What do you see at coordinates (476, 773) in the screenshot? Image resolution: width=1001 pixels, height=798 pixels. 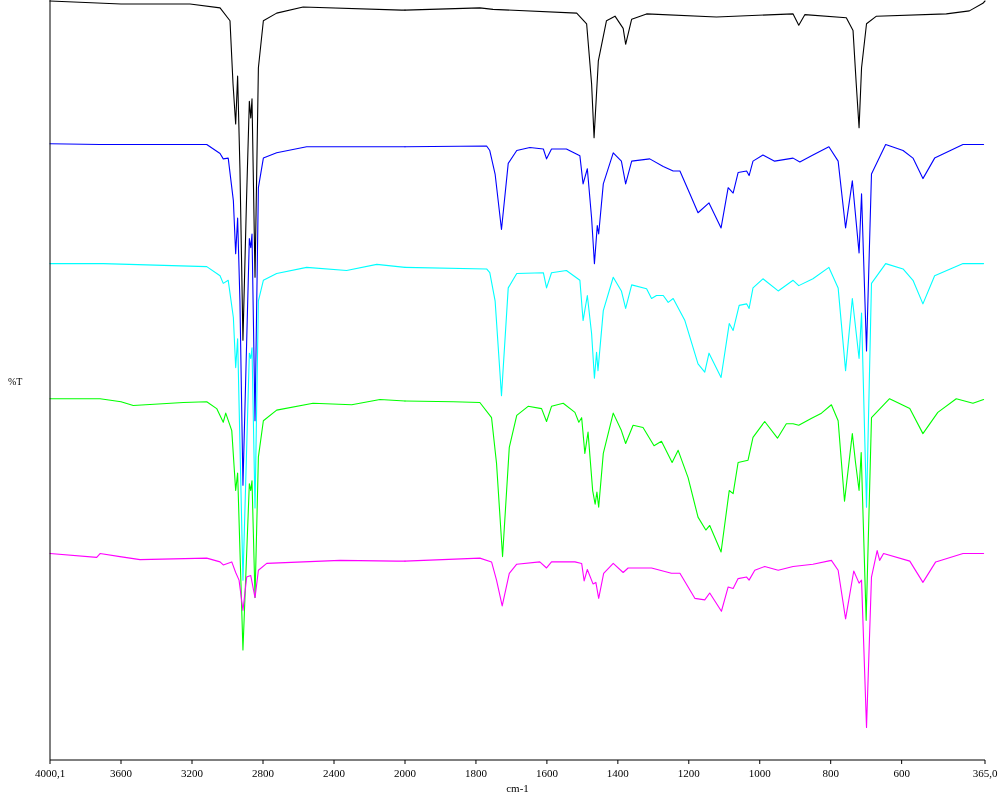 I see `x-tick-label: 1800` at bounding box center [476, 773].